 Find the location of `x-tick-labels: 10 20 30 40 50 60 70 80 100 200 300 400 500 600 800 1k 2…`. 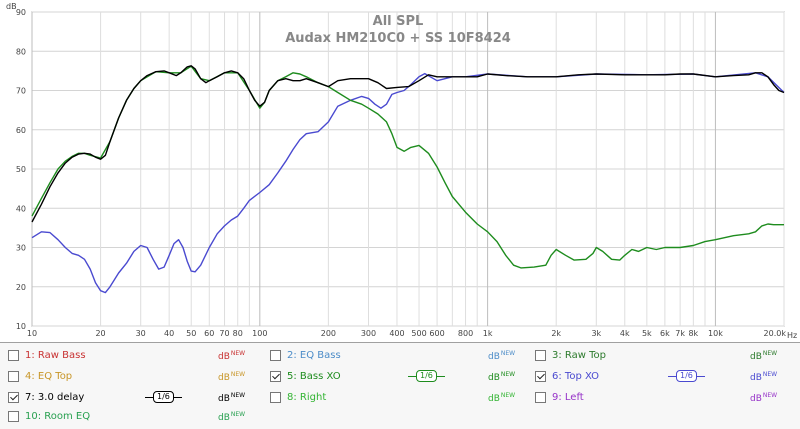

x-tick-labels: 10 20 30 40 50 60 70 80 100 200 300 400 500 600 800 1k 2… is located at coordinates (406, 333).